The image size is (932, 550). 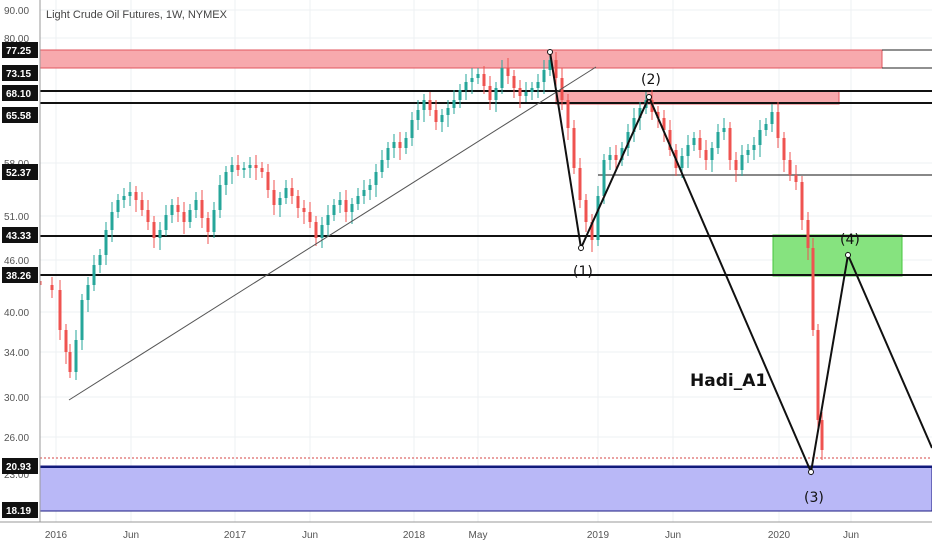 What do you see at coordinates (18, 236) in the screenshot?
I see `price-box-label: 43.33` at bounding box center [18, 236].